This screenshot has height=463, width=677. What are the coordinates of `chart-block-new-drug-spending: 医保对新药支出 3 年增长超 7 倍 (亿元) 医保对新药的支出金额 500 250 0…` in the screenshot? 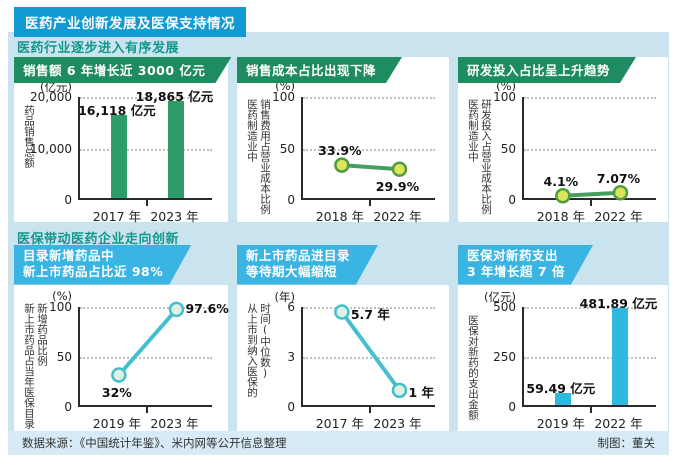 It's located at (563, 338).